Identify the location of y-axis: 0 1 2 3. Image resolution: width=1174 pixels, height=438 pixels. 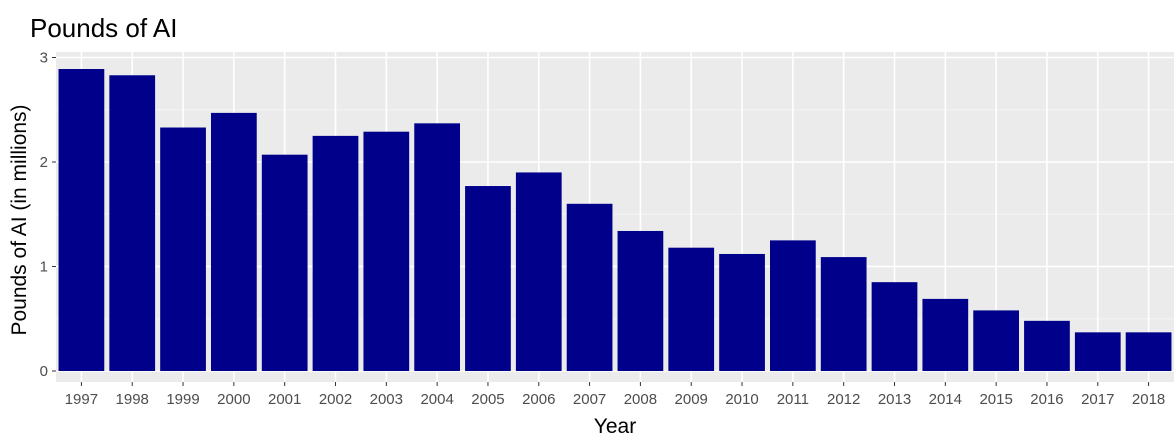
(48, 215).